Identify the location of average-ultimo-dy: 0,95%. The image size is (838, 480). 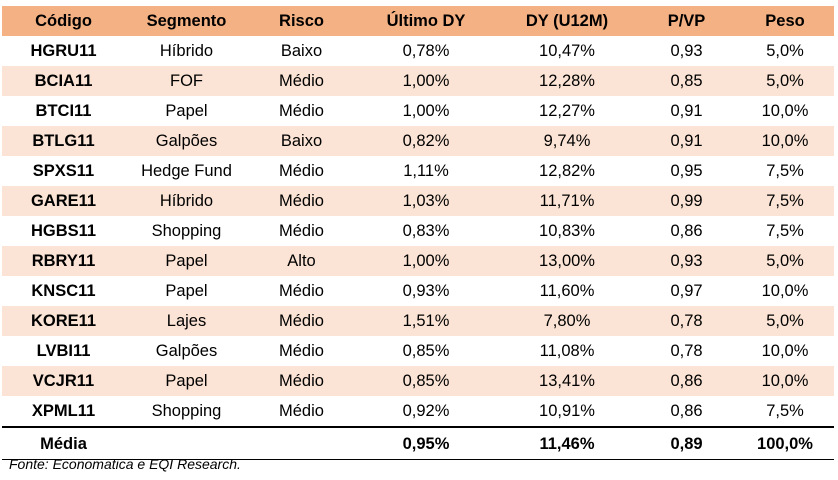
(426, 443).